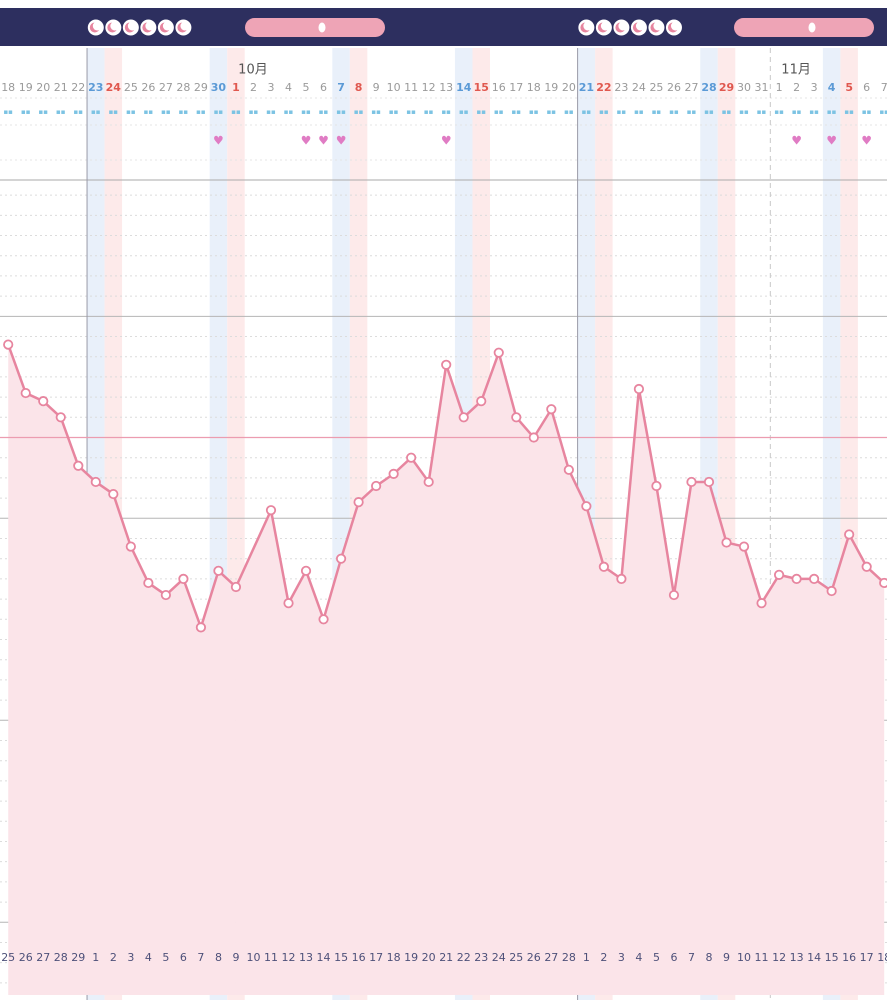 The image size is (887, 1000). I want to click on month-label: 10月, so click(253, 70).